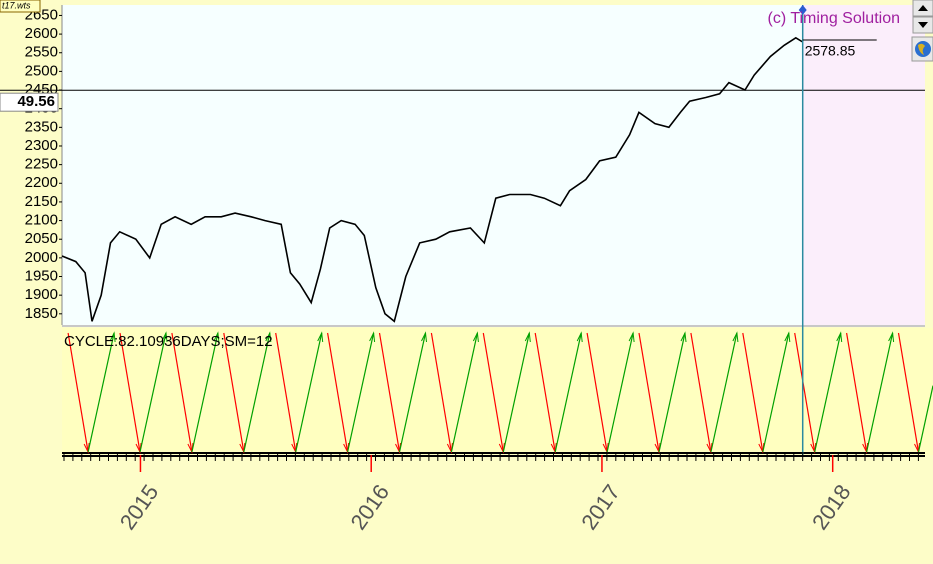 The width and height of the screenshot is (933, 564). What do you see at coordinates (41, 220) in the screenshot?
I see `y-tick-label: 2100` at bounding box center [41, 220].